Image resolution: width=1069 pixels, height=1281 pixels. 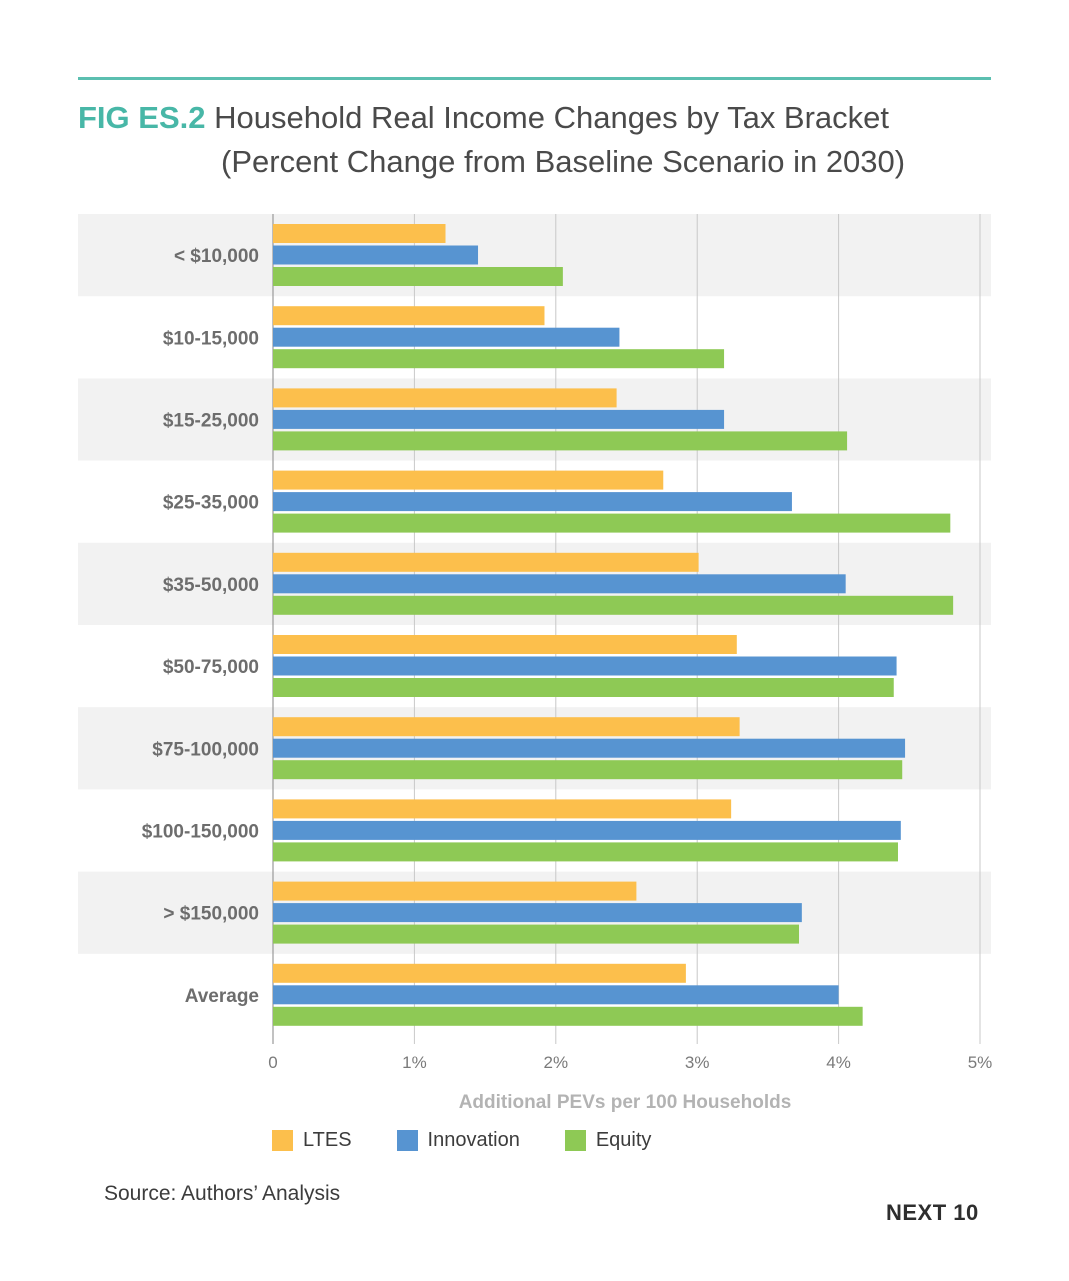 I want to click on x-tick-label: 2%, so click(x=556, y=1062).